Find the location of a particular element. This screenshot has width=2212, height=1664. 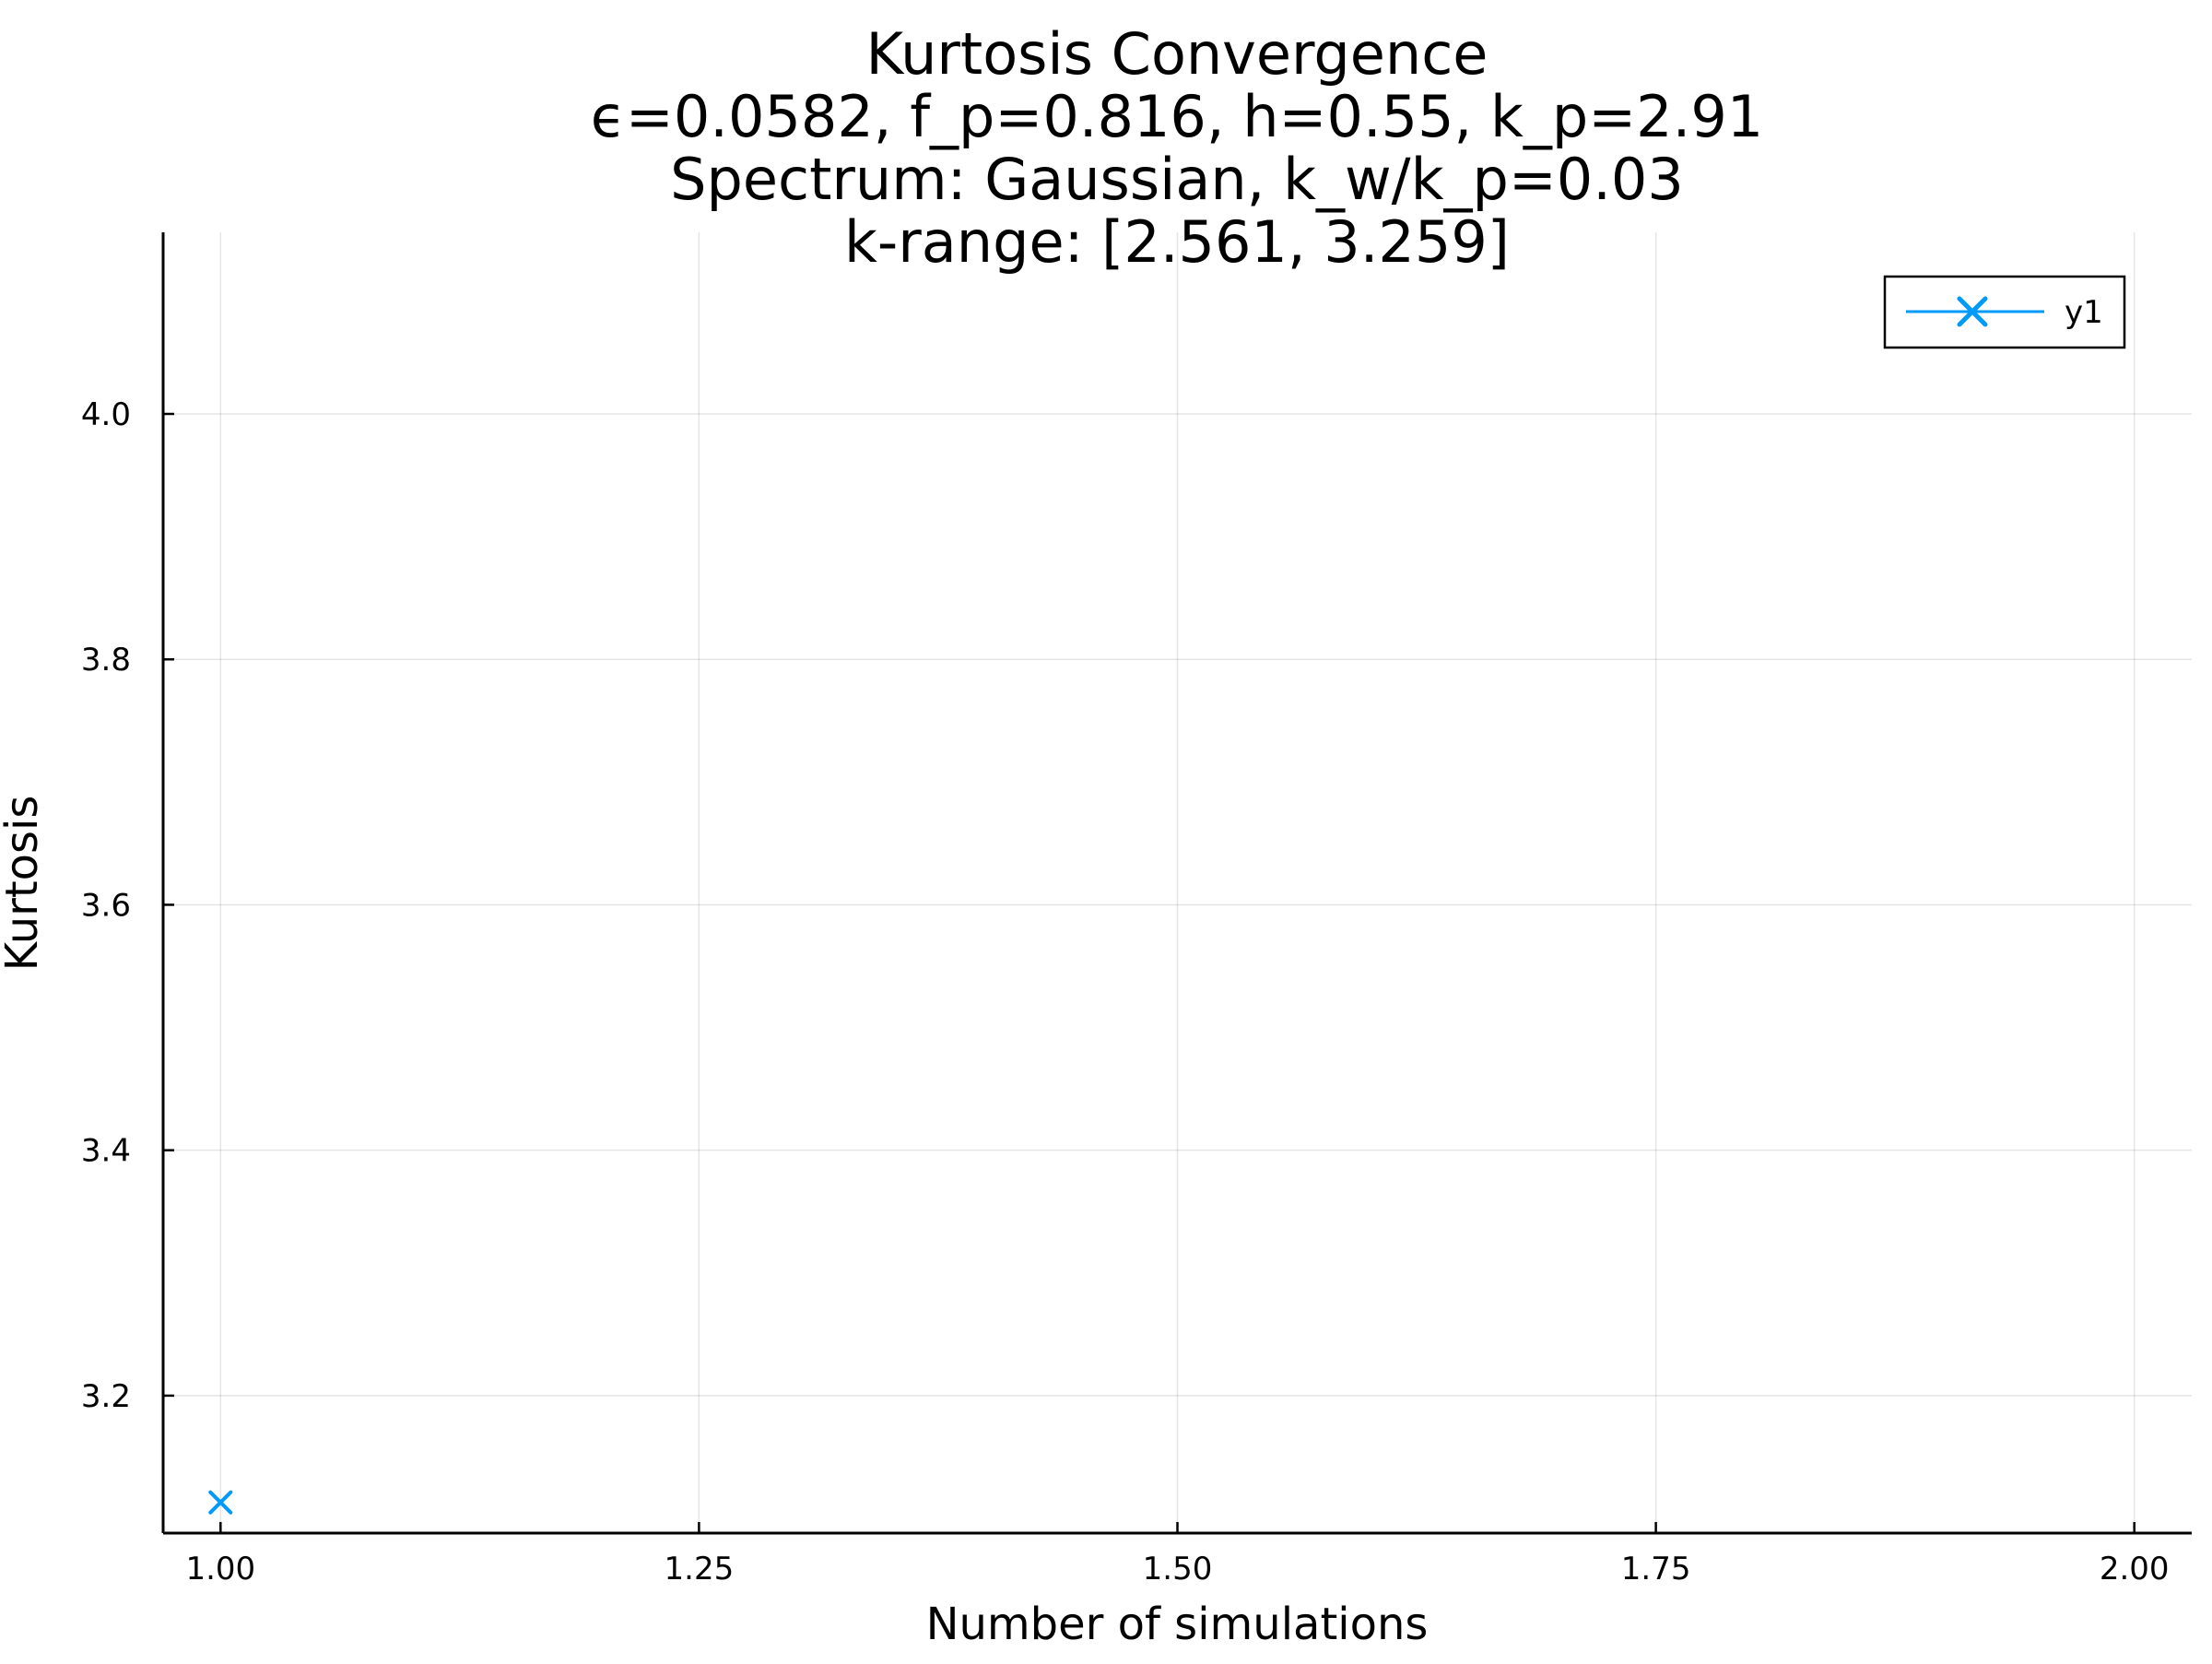

y-tick-label: 4.0 is located at coordinates (106, 414).